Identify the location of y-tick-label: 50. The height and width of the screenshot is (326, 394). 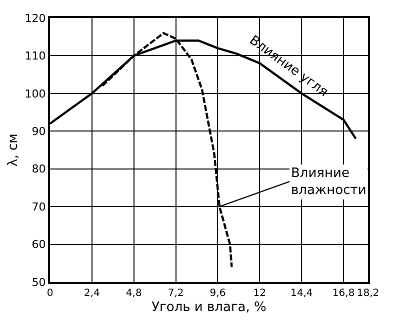
(39, 282).